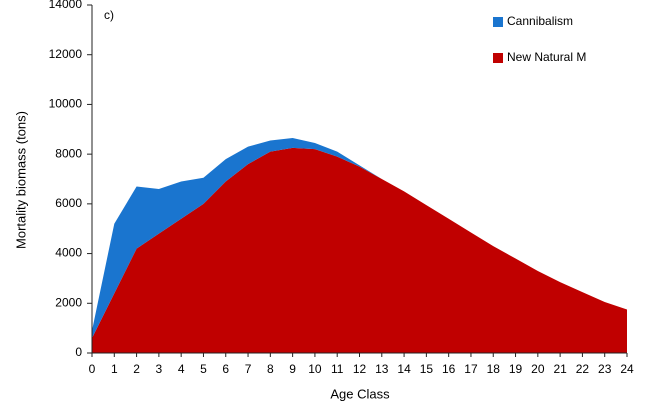  What do you see at coordinates (627, 369) in the screenshot?
I see `x-tick-label: 24` at bounding box center [627, 369].